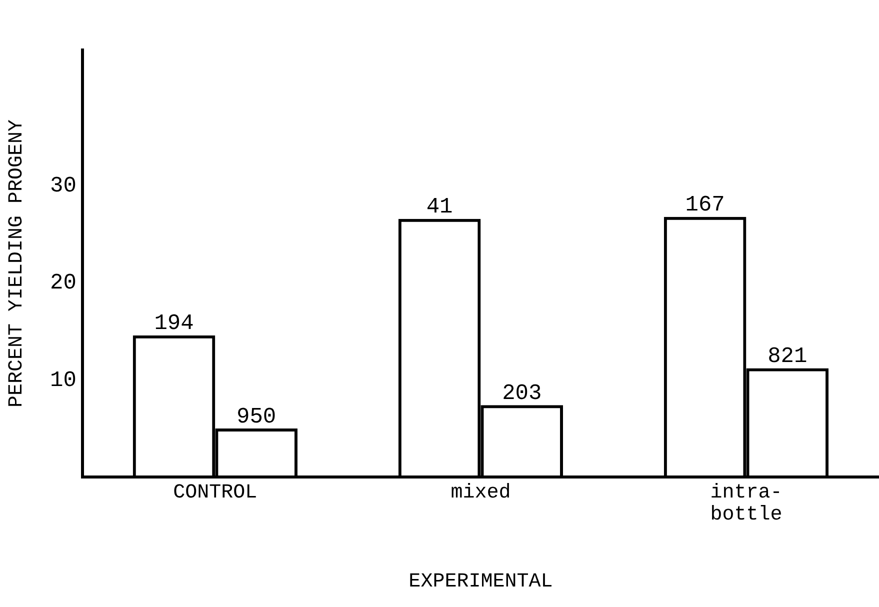 The image size is (879, 607). I want to click on y-tick-label: 30, so click(63, 186).